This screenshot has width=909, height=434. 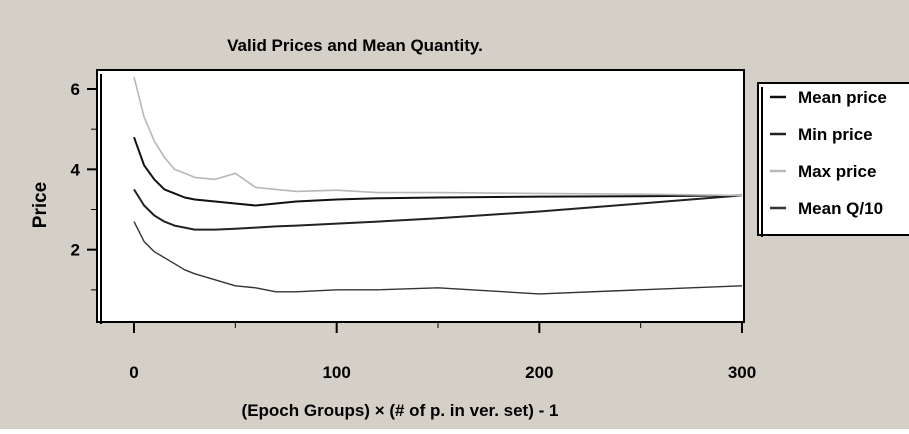 What do you see at coordinates (742, 372) in the screenshot?
I see `x-tick-label: 300` at bounding box center [742, 372].